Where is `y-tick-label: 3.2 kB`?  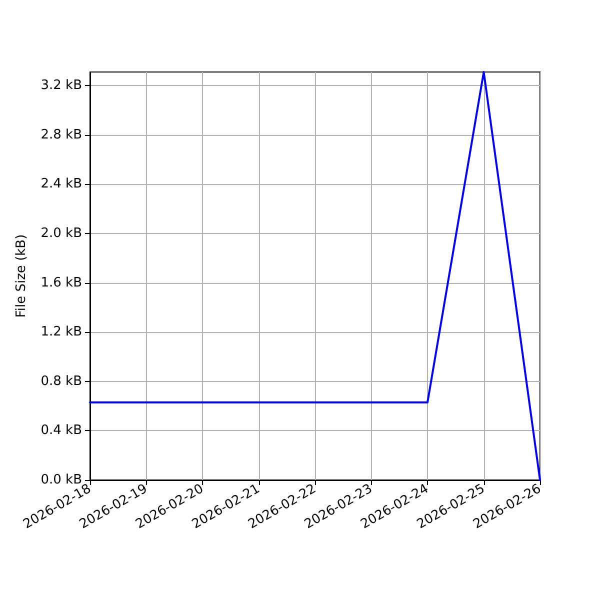 y-tick-label: 3.2 kB is located at coordinates (61, 86).